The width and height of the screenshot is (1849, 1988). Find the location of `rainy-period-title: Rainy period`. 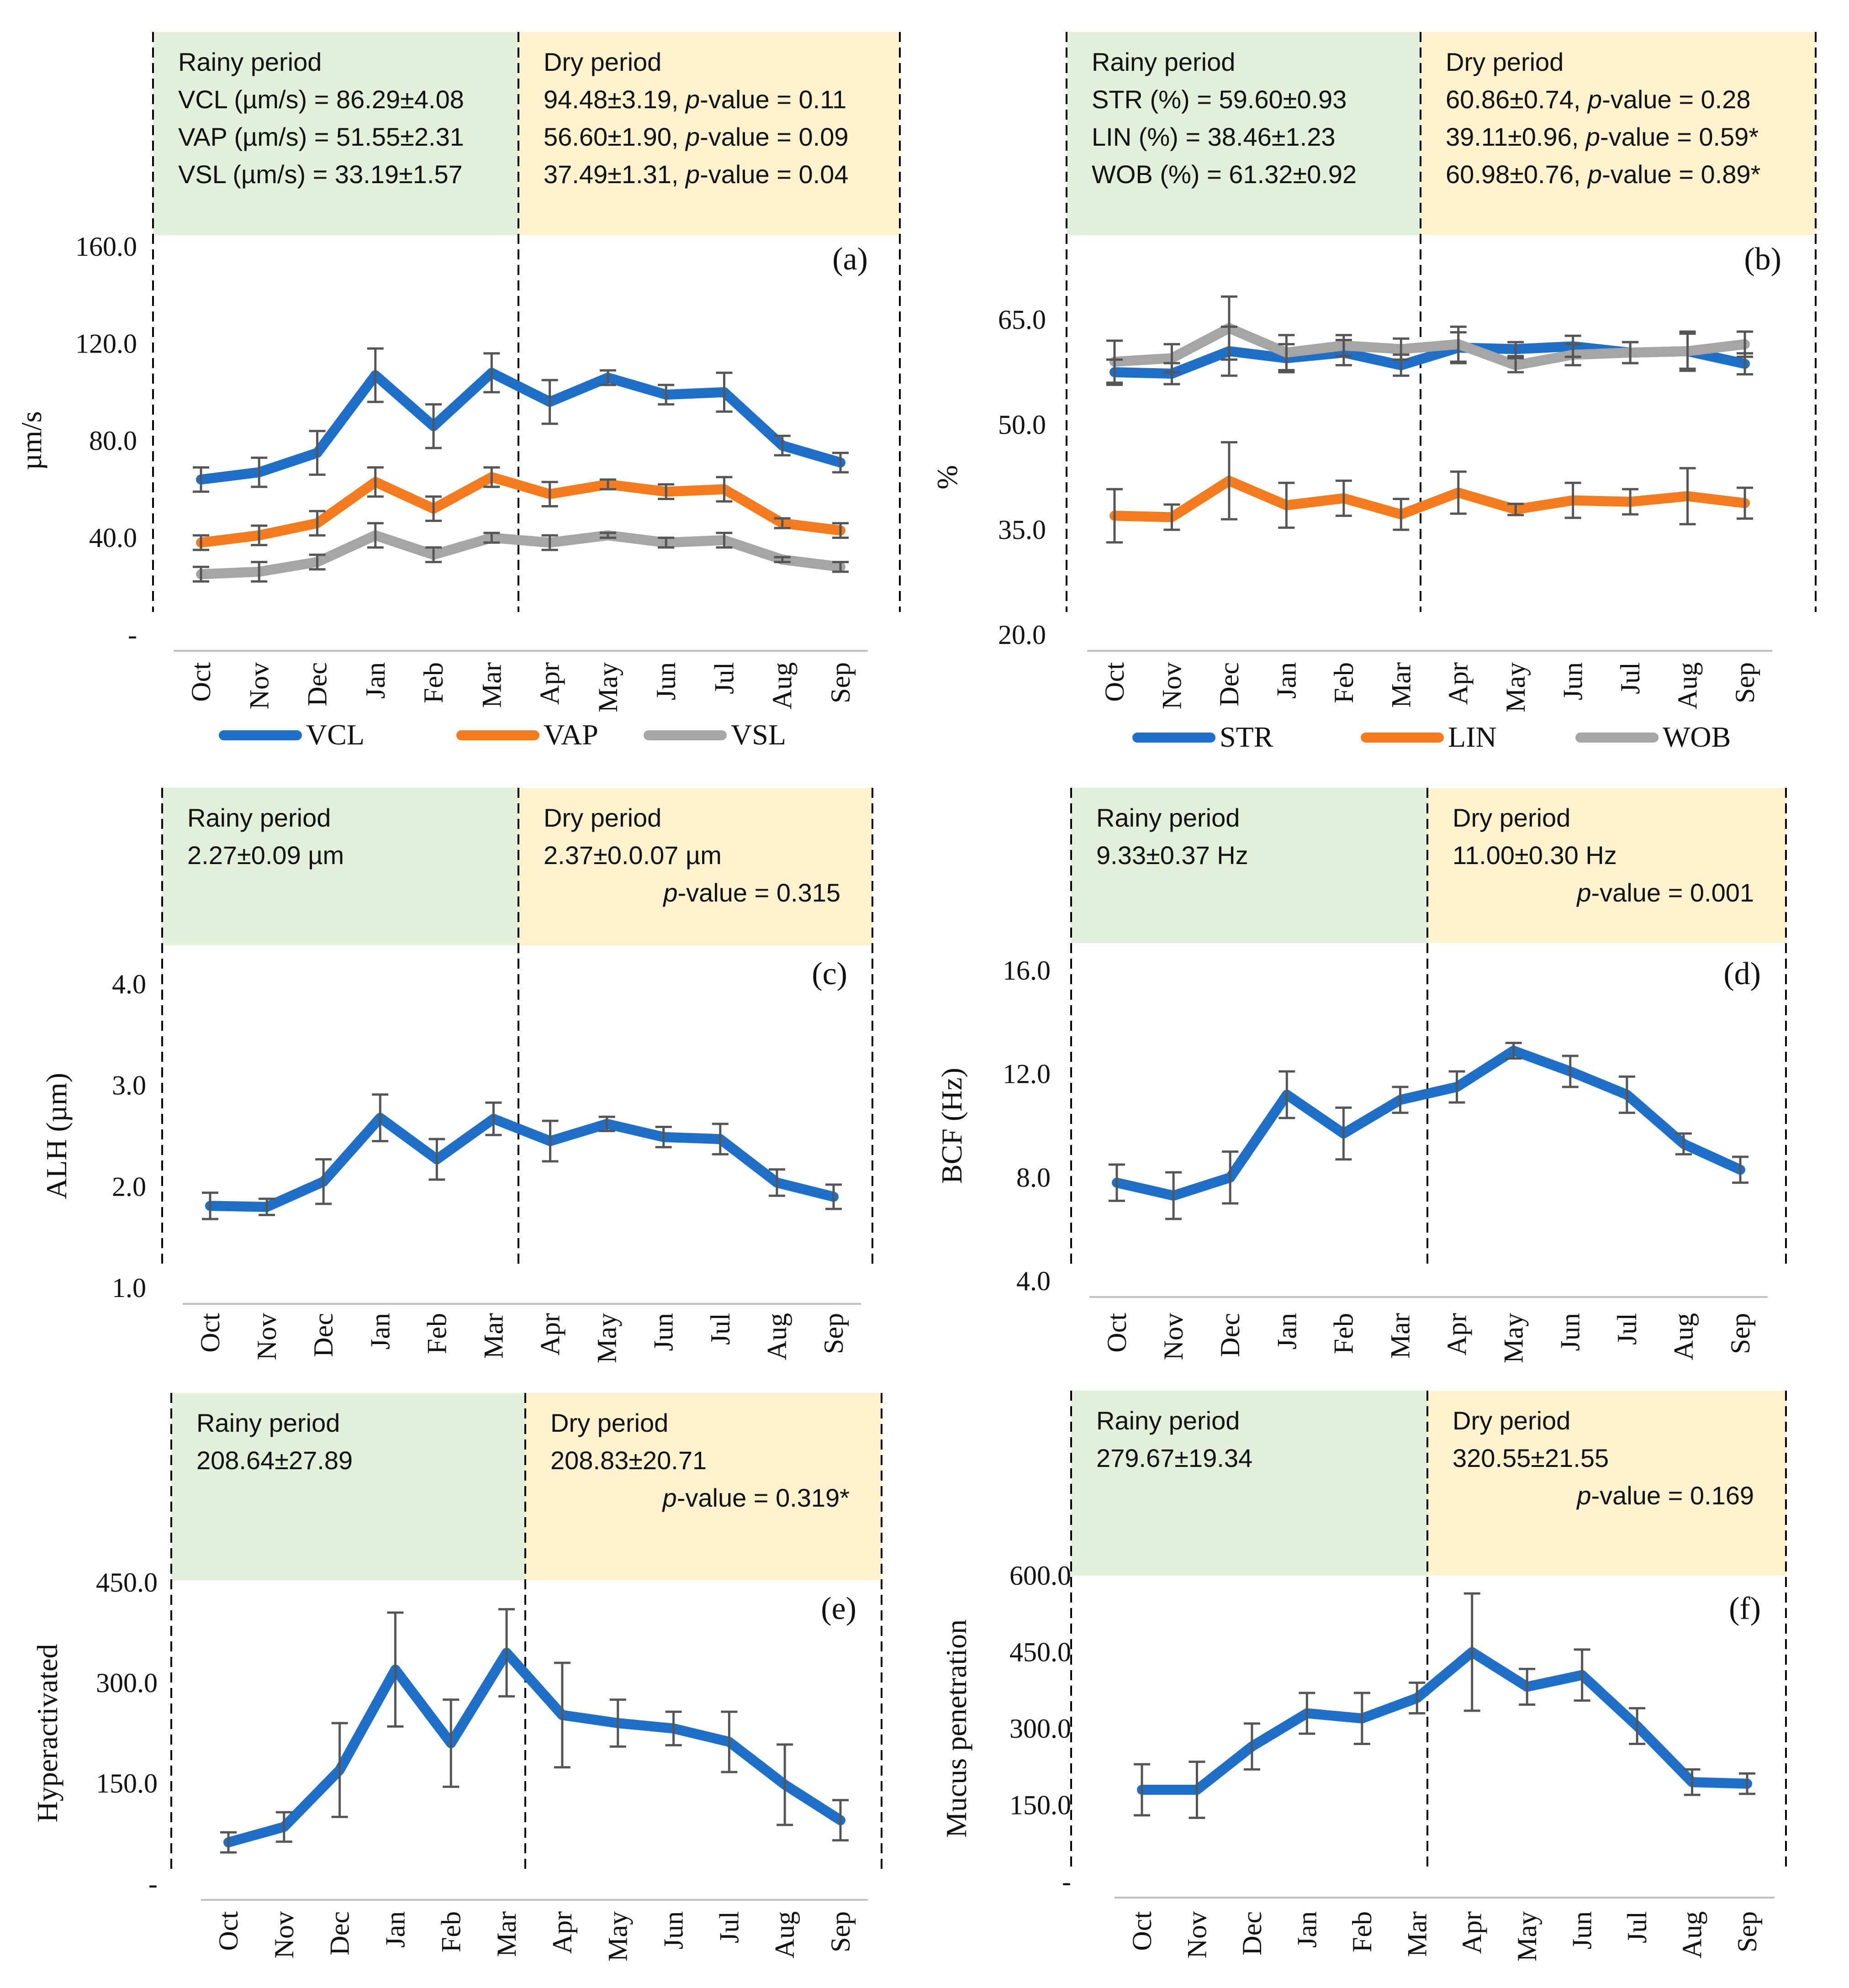

rainy-period-title: Rainy period is located at coordinates (1168, 1420).